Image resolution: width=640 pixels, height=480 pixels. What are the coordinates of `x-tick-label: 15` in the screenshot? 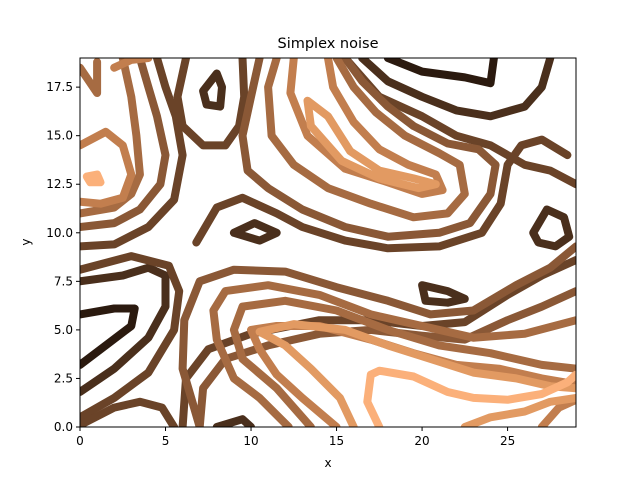 It's located at (336, 441).